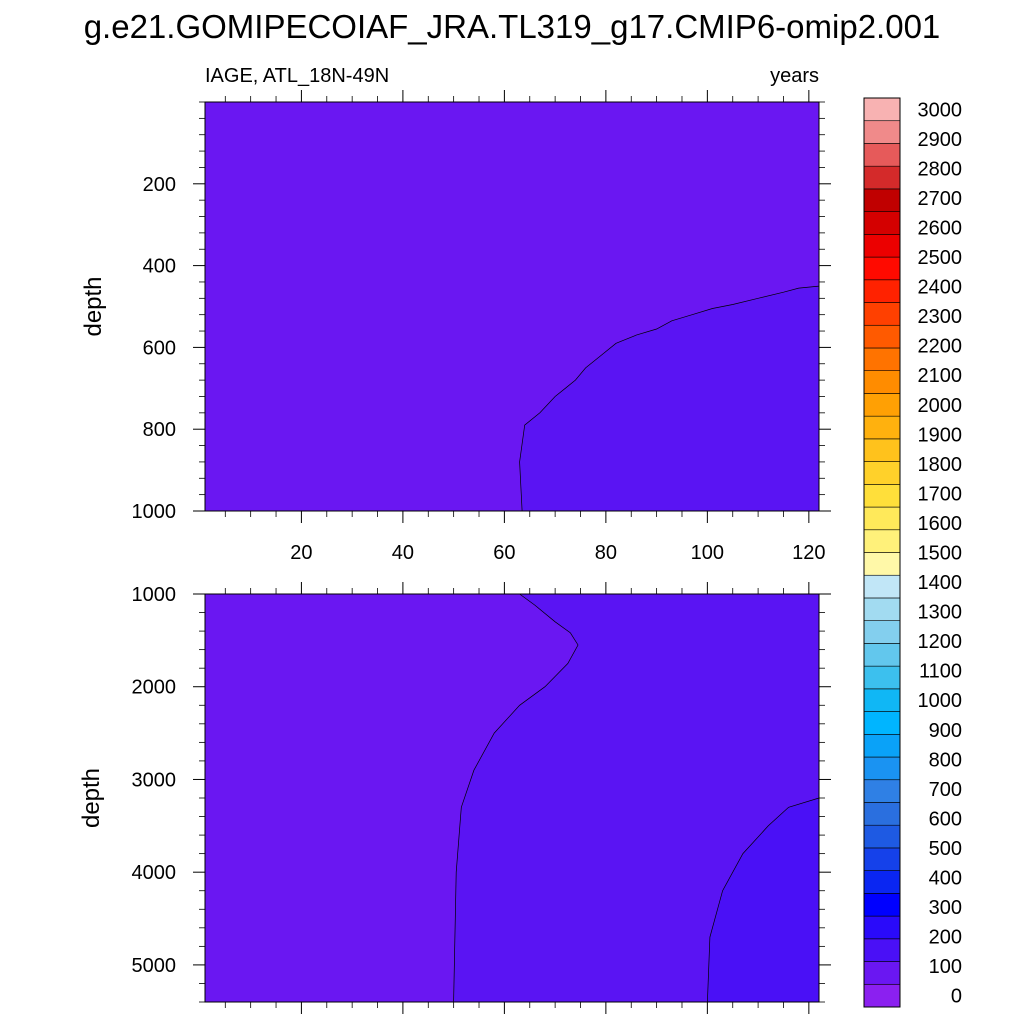 Image resolution: width=1024 pixels, height=1024 pixels. I want to click on x-tick-label: 80, so click(606, 553).